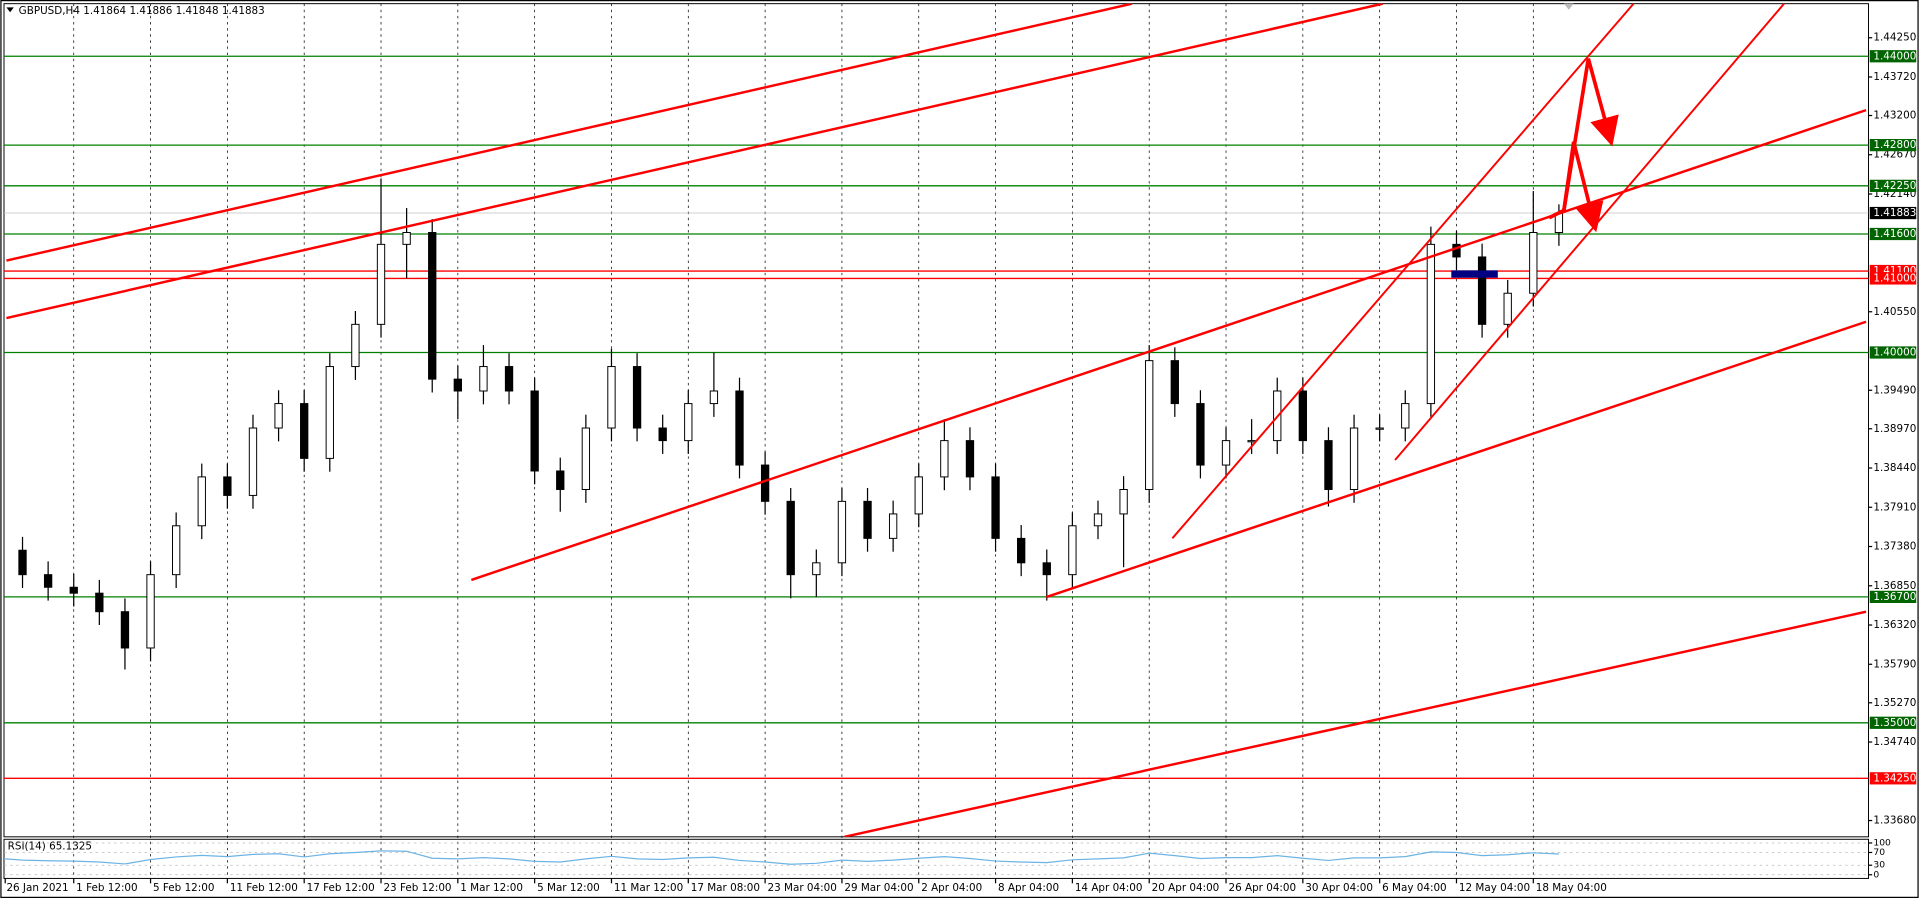 This screenshot has height=902, width=1919. Describe the element at coordinates (1894, 429) in the screenshot. I see `y-tick-label: 1.38970` at that location.